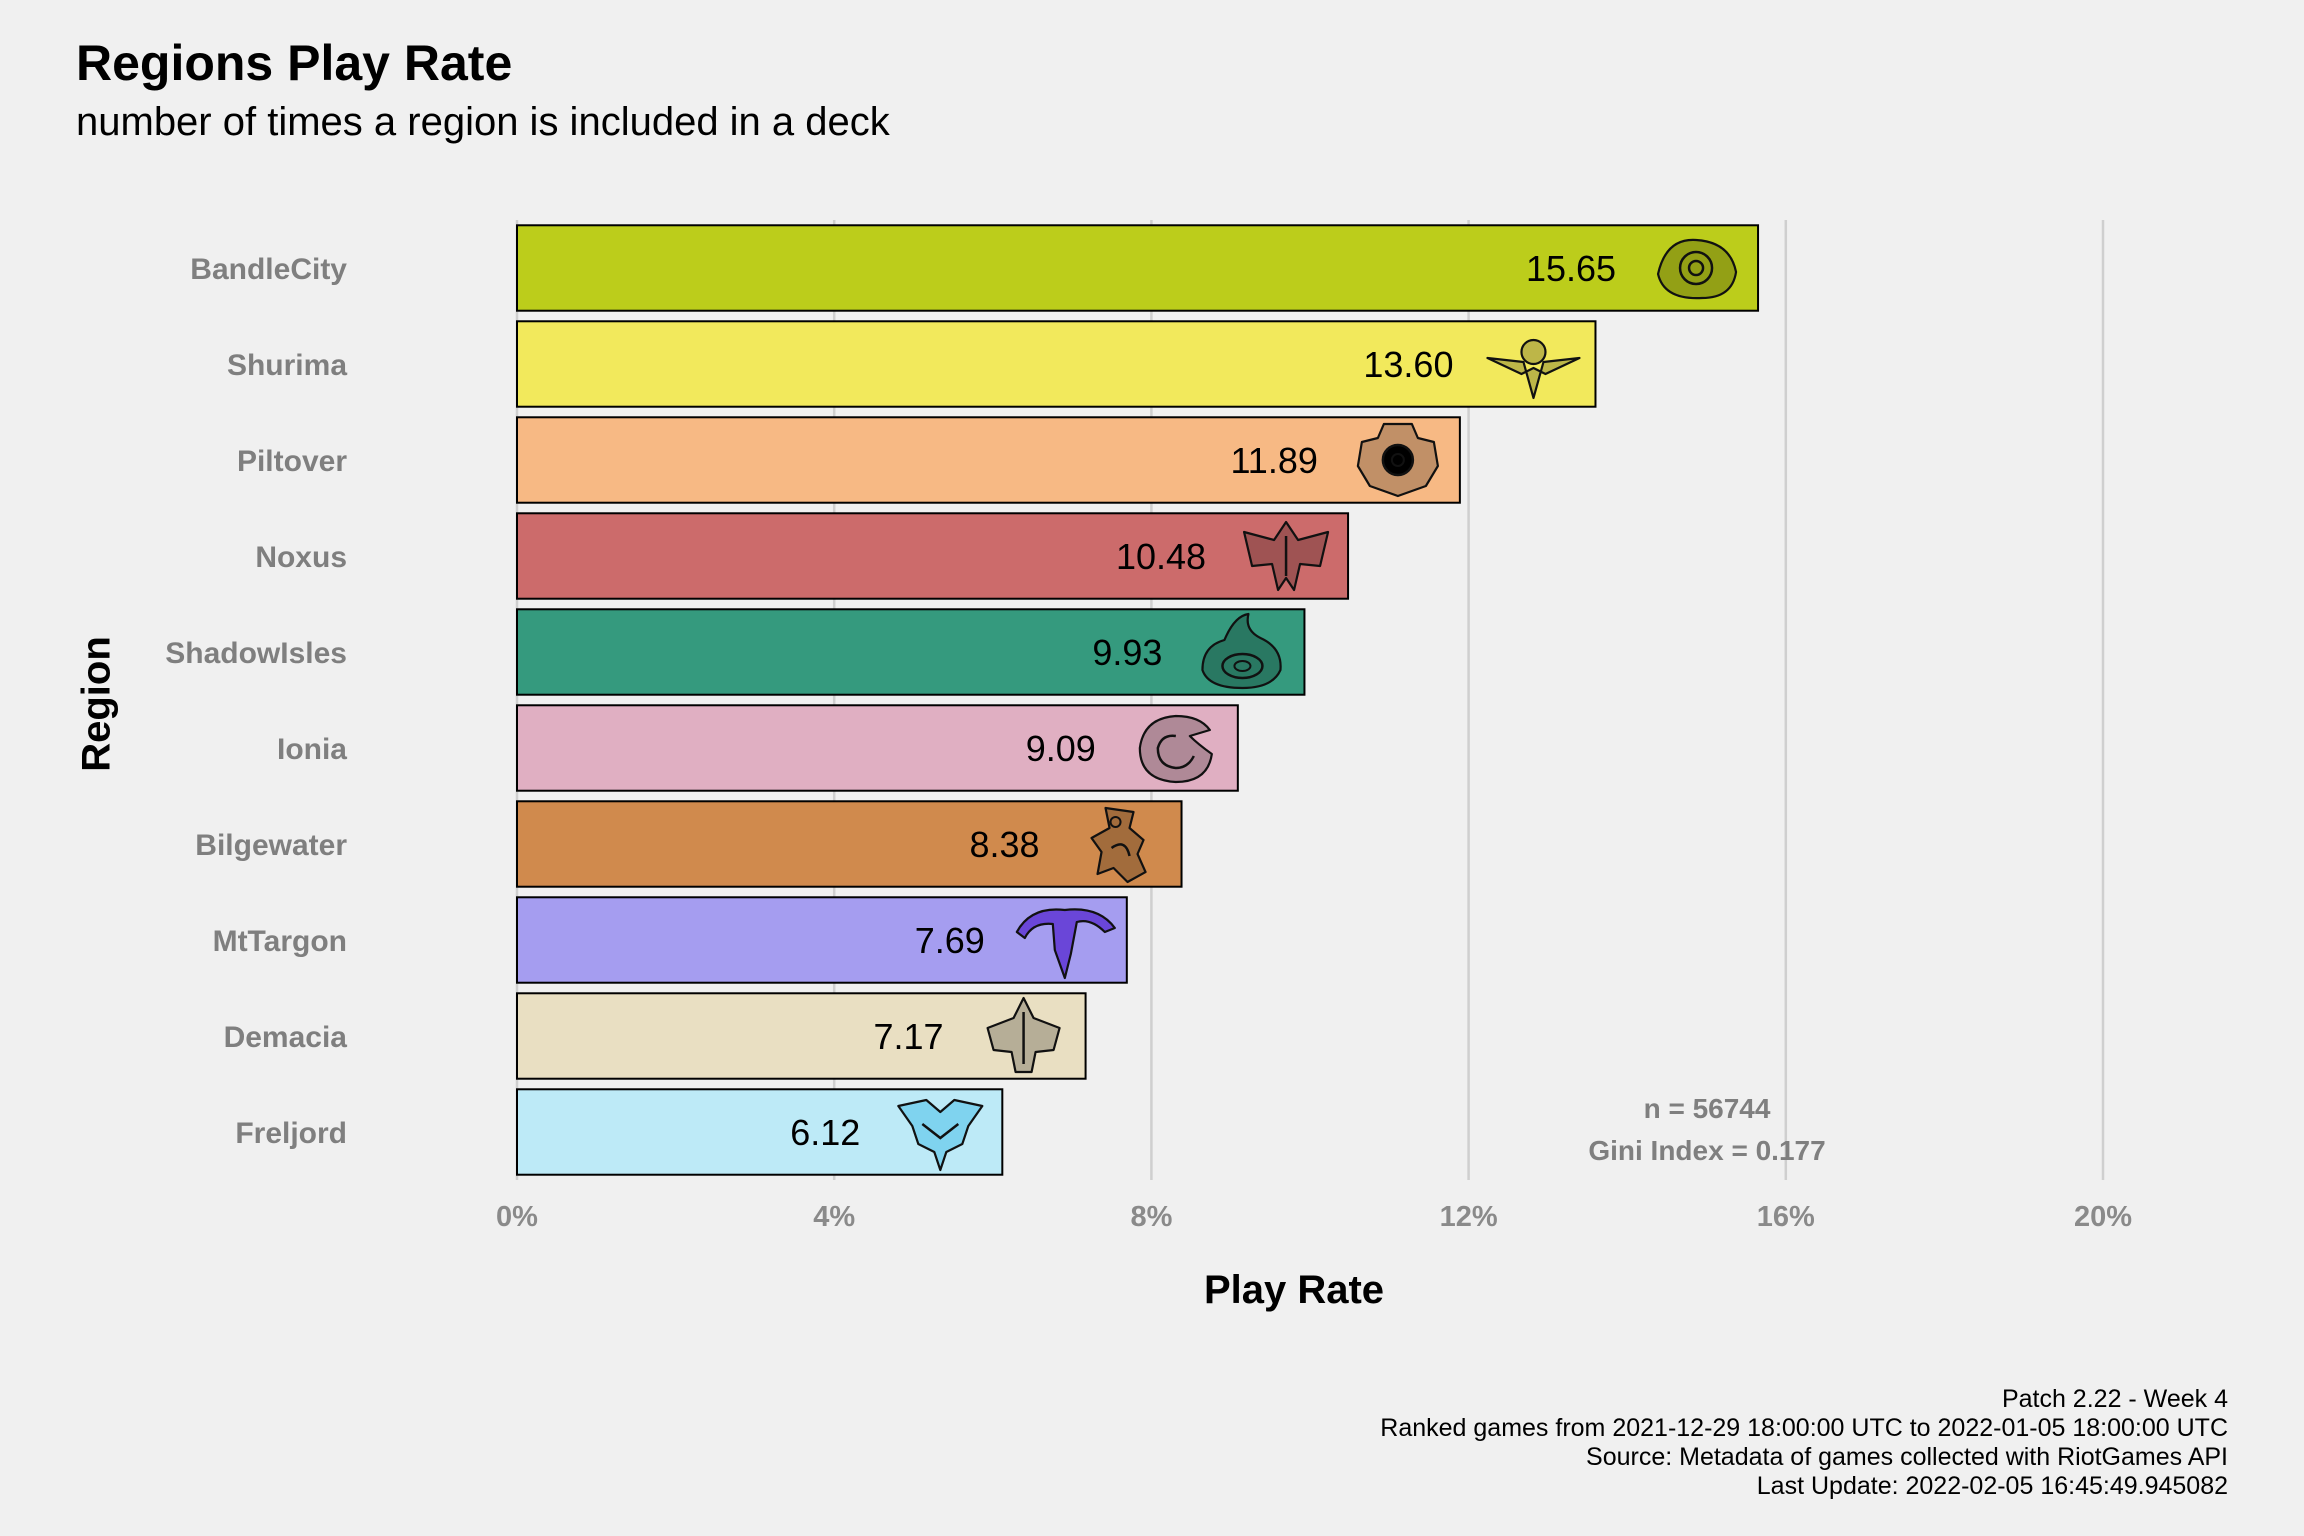  Describe the element at coordinates (2103, 1217) in the screenshot. I see `x-tick-label: 20%` at that location.